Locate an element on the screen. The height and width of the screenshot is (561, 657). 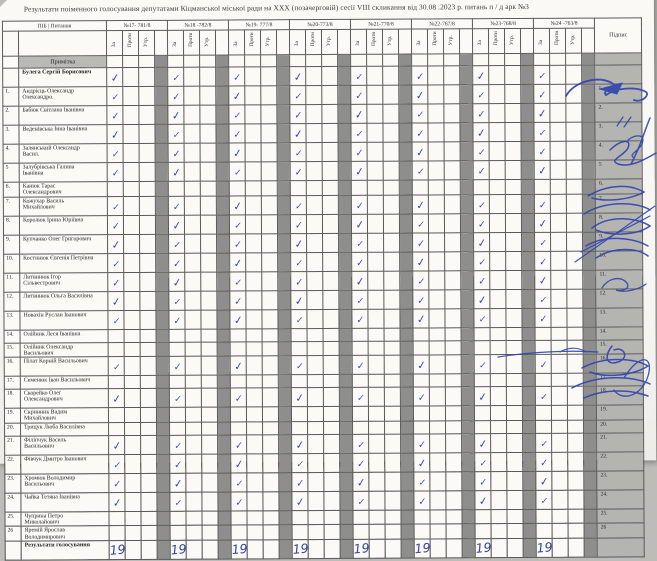
deputy-num: 3. is located at coordinates (11, 135).